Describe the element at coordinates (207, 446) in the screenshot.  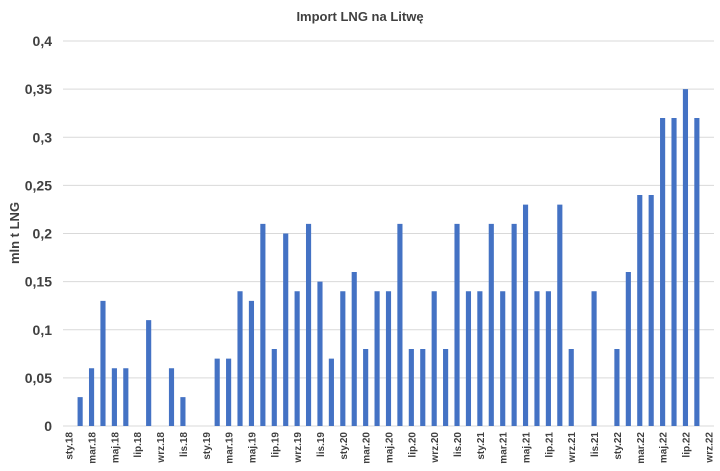
I see `x-tick-label: sty.19` at that location.